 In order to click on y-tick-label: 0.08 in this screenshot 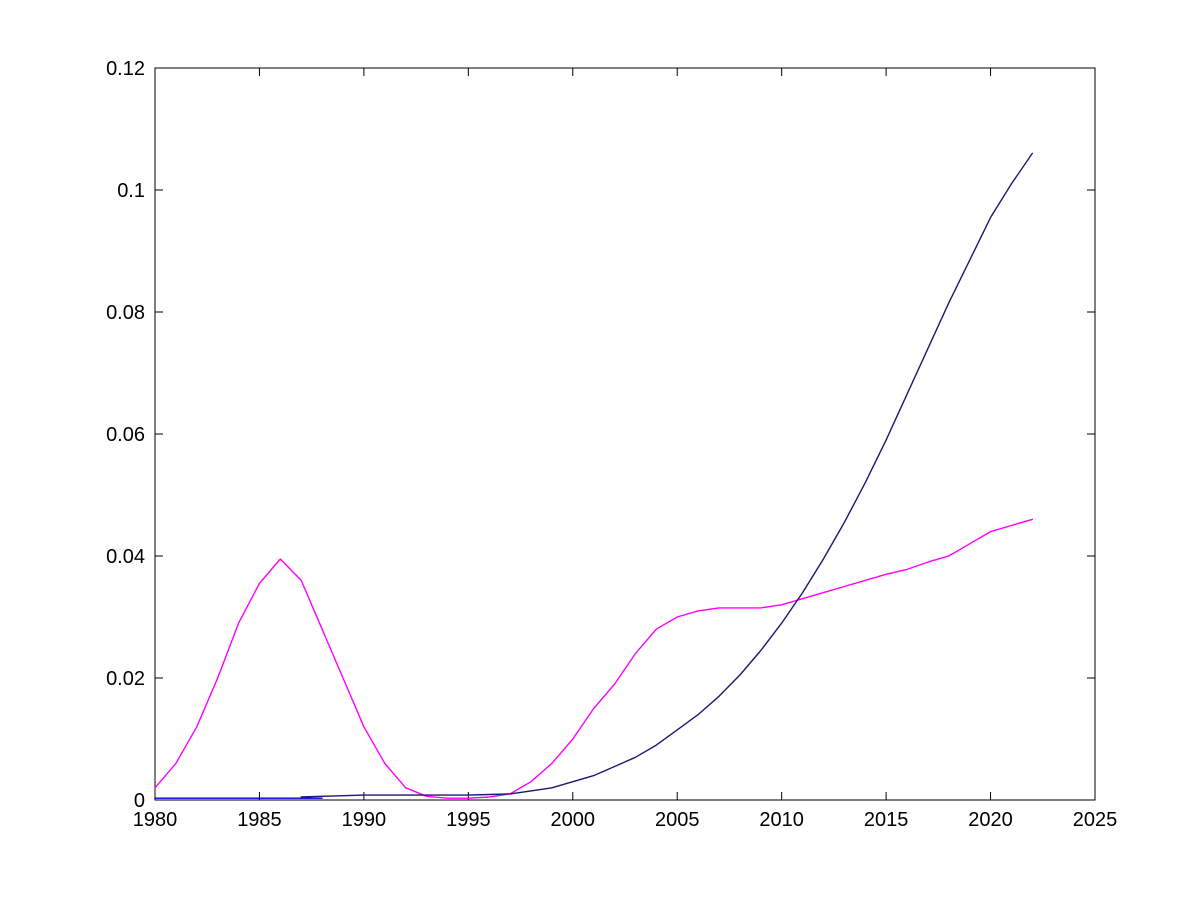, I will do `click(125, 313)`.